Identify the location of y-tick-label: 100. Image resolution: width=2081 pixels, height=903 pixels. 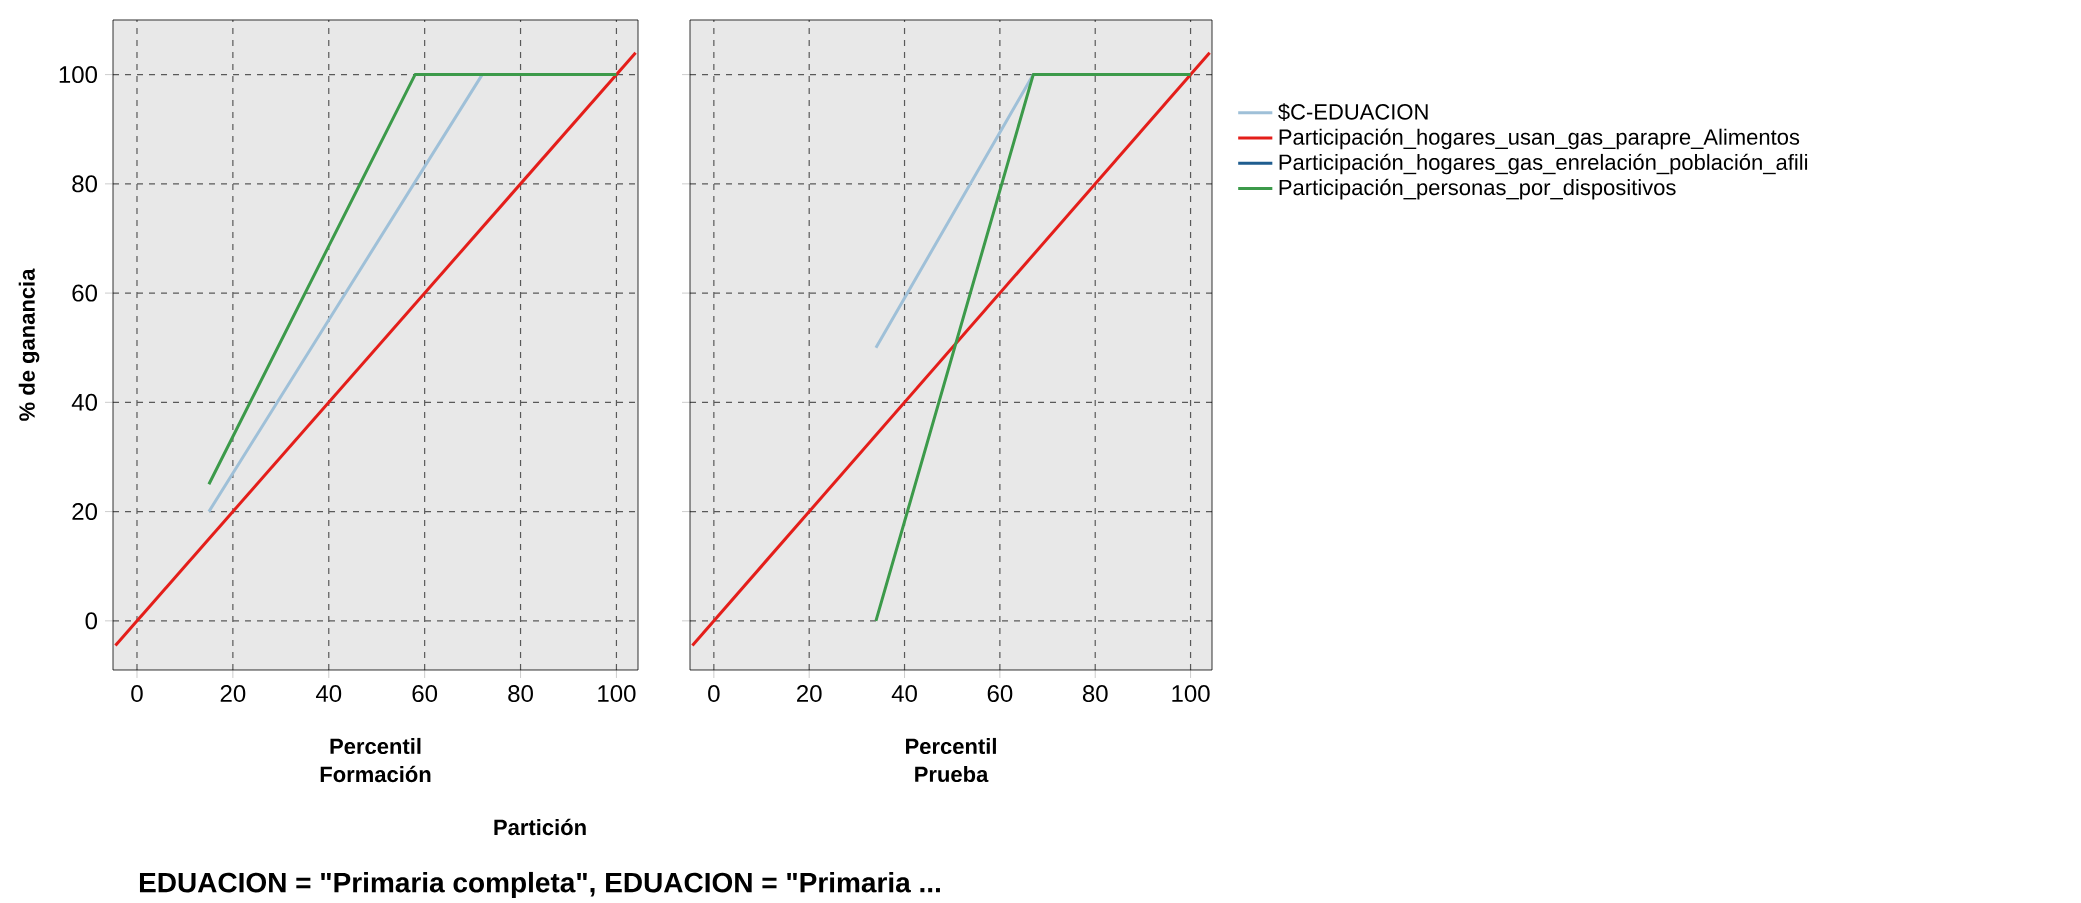
(78, 75).